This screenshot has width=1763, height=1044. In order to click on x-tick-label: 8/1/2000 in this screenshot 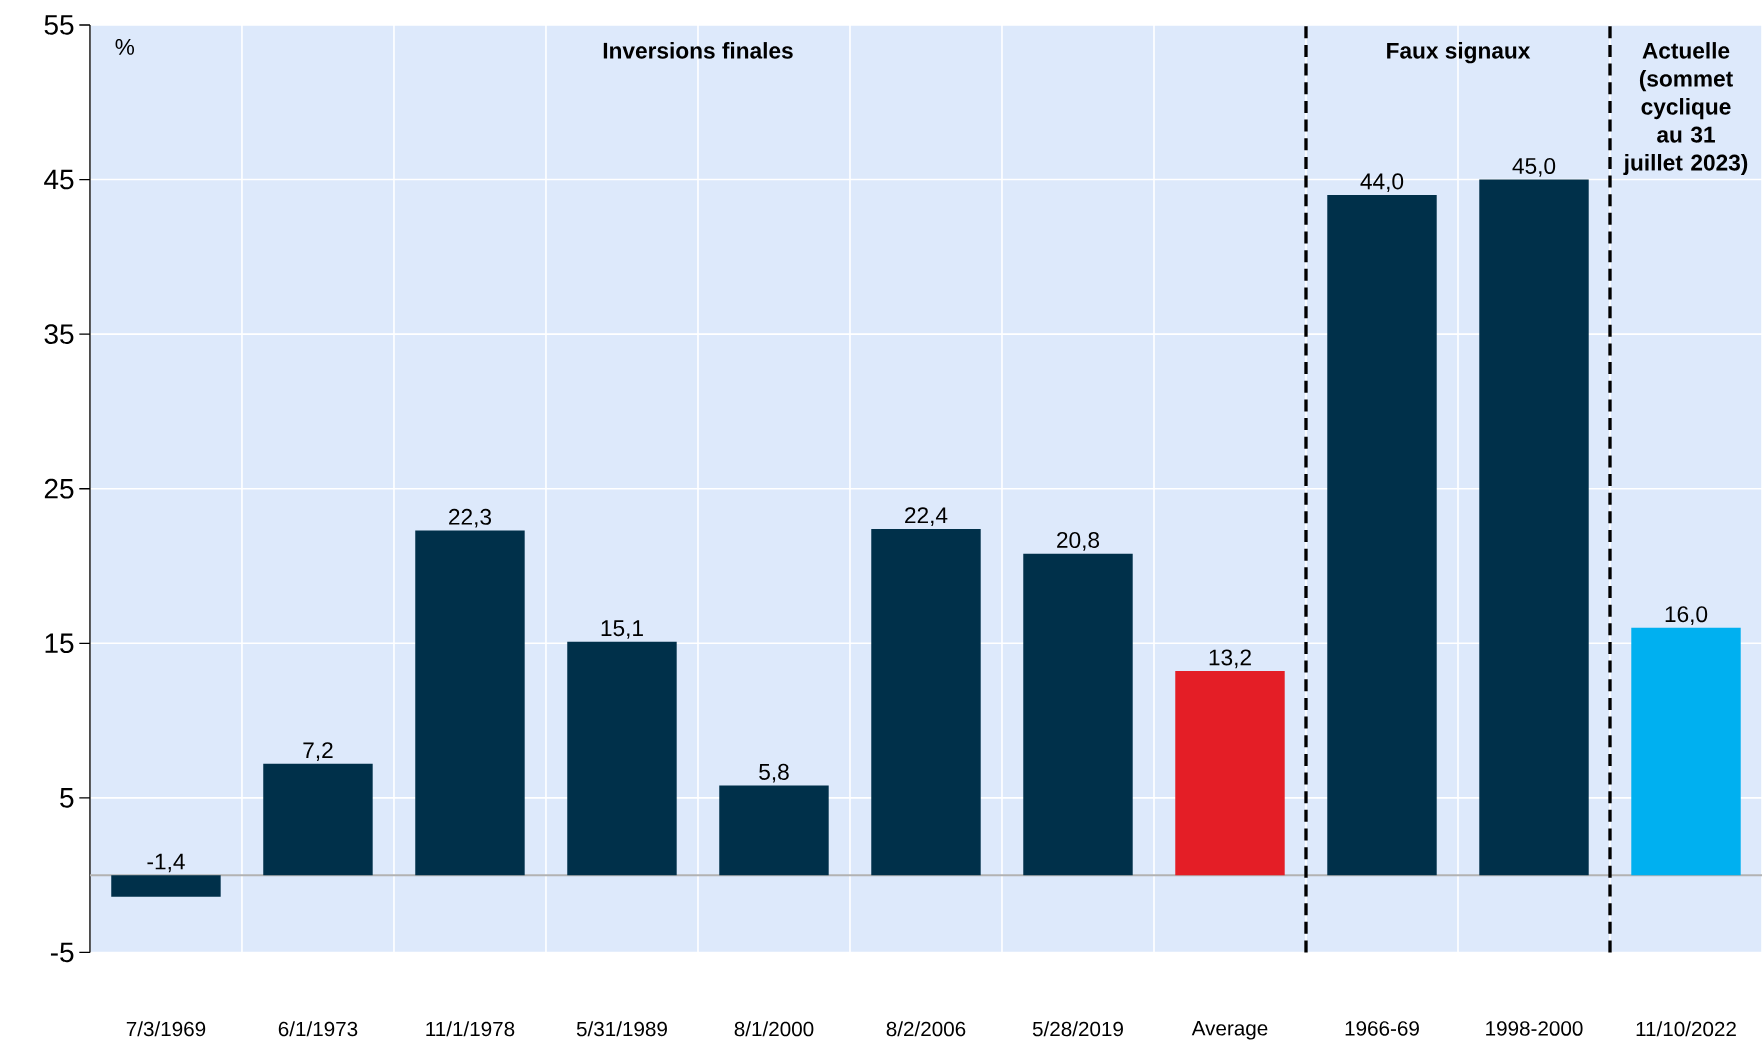, I will do `click(774, 1029)`.